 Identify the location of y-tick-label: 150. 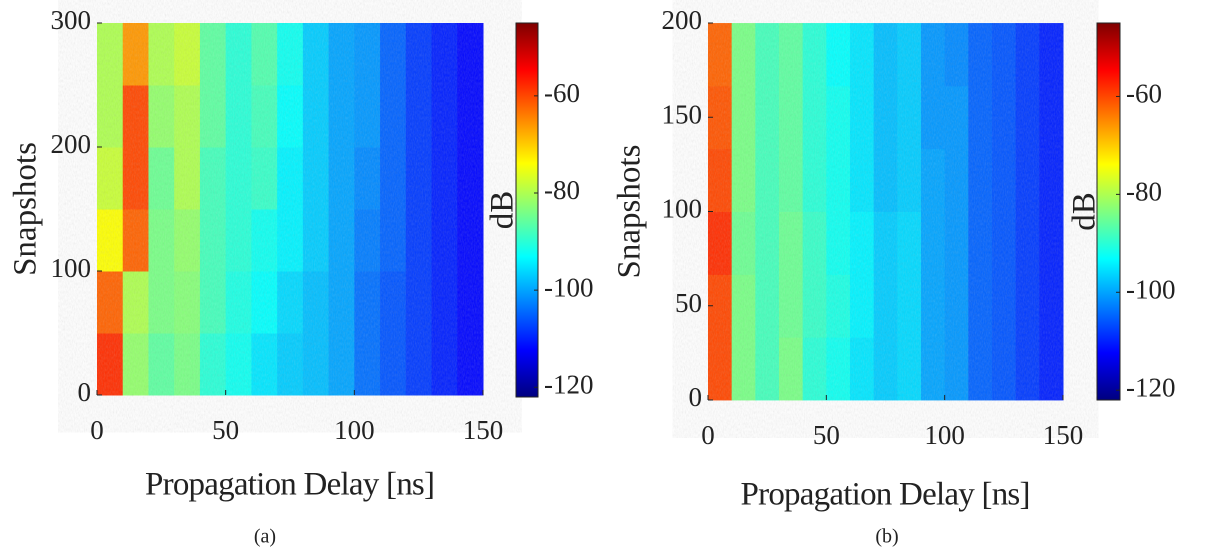
(682, 114).